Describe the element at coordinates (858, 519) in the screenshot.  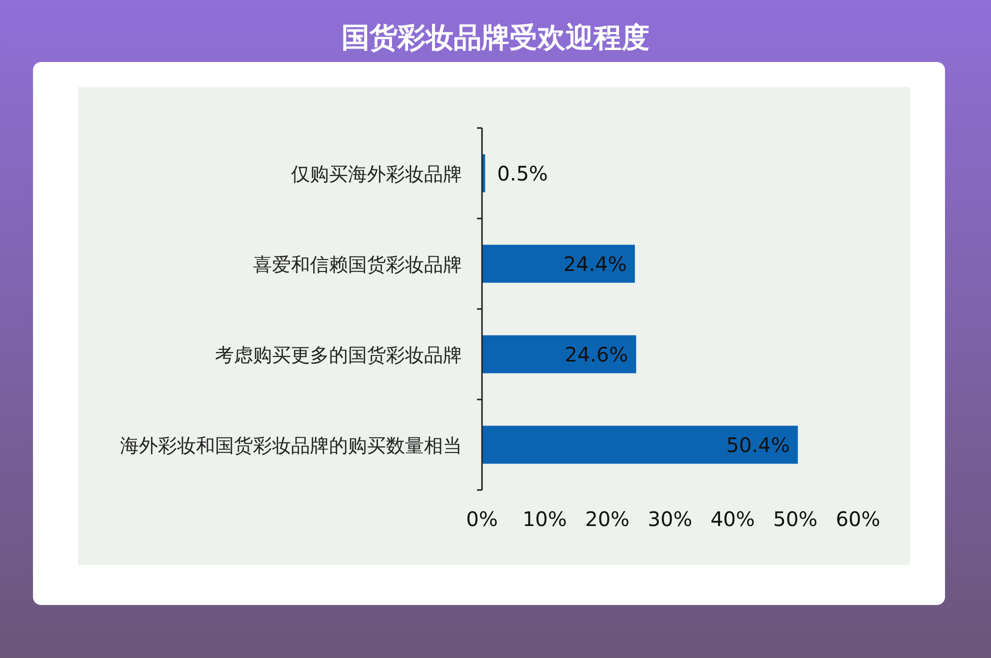
I see `x-tick-label: 60%` at that location.